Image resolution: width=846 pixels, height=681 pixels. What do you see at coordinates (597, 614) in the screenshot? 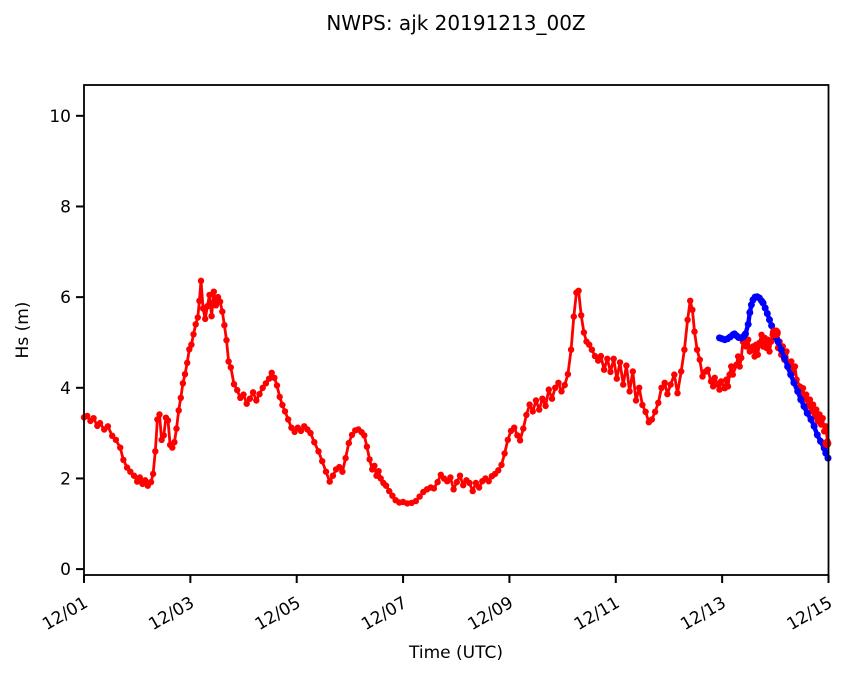
I see `x-tick-label: 12/11` at bounding box center [597, 614].